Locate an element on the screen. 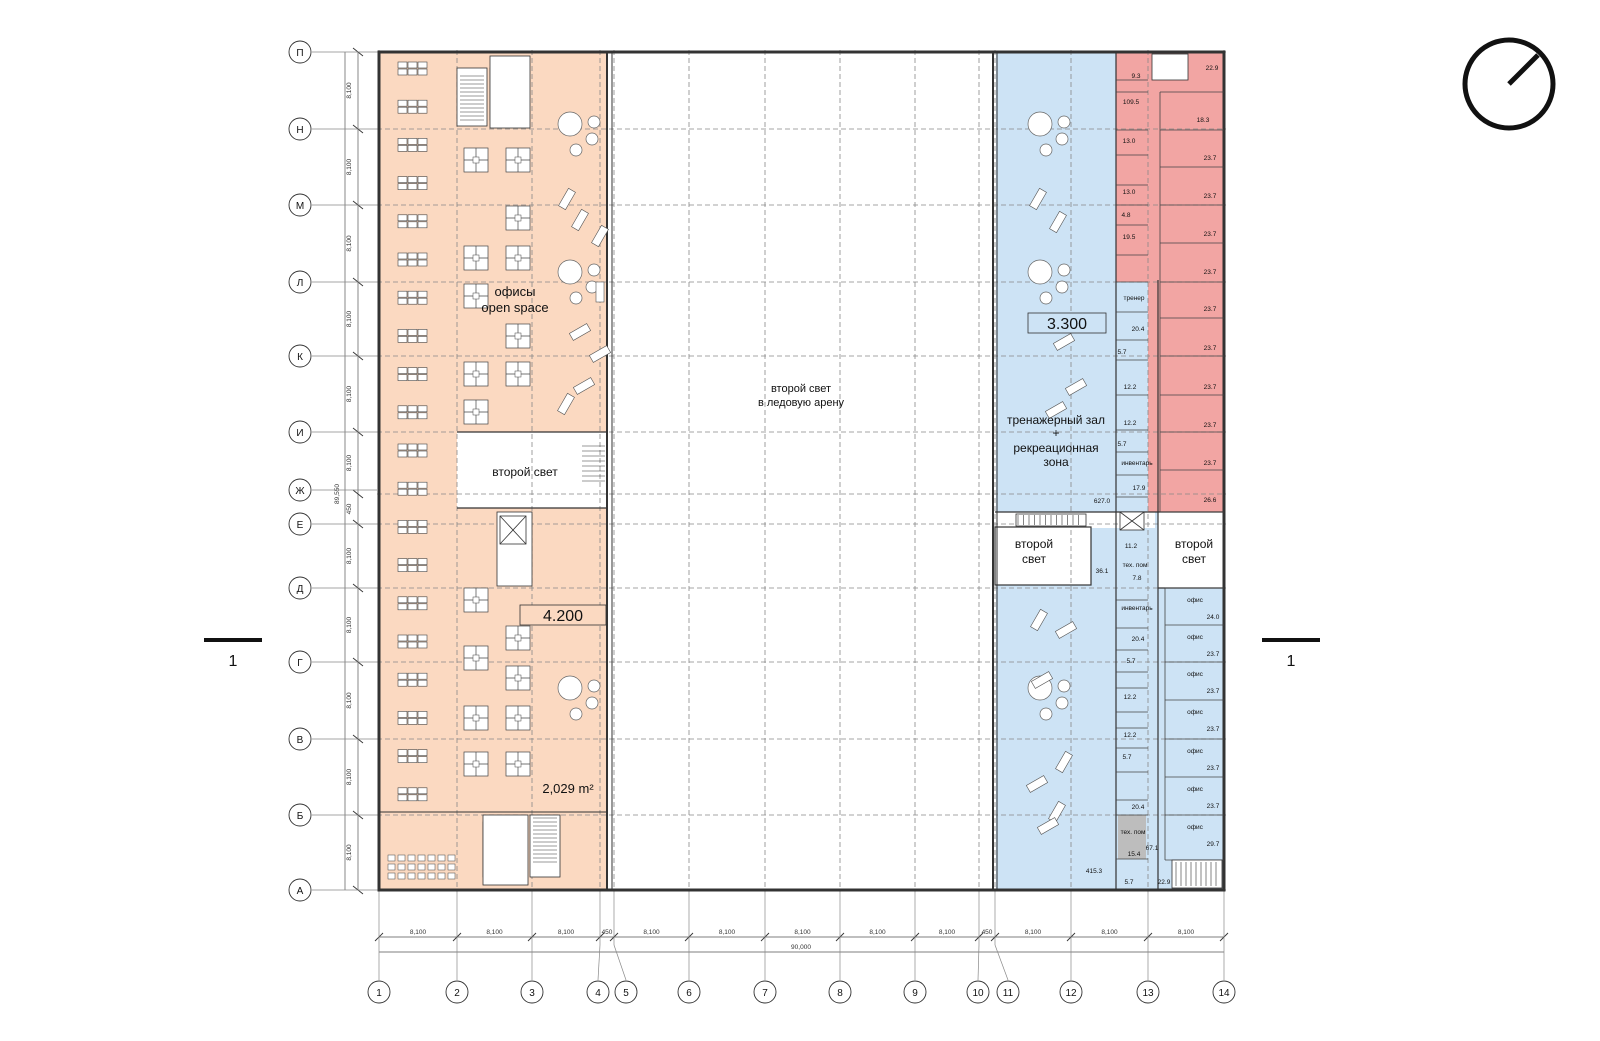  room-11-2: 11.2 is located at coordinates (1131, 546).